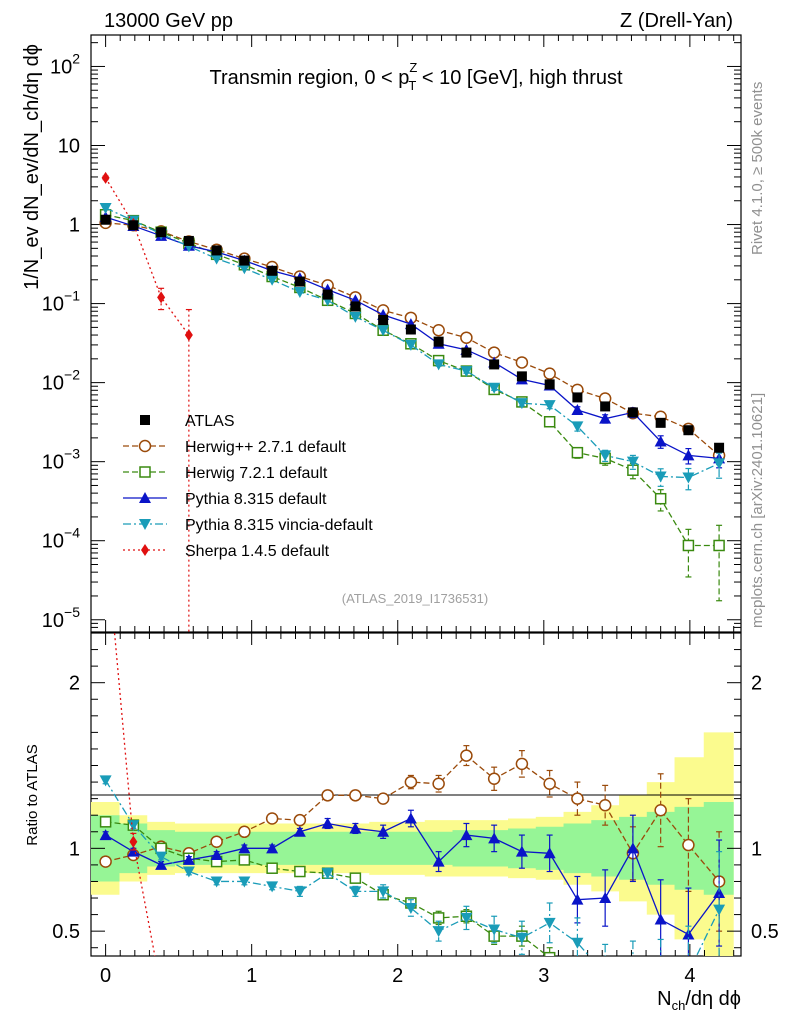 This screenshot has width=786, height=1029. I want to click on ratio-tick-label-left: 0.5, so click(66, 932).